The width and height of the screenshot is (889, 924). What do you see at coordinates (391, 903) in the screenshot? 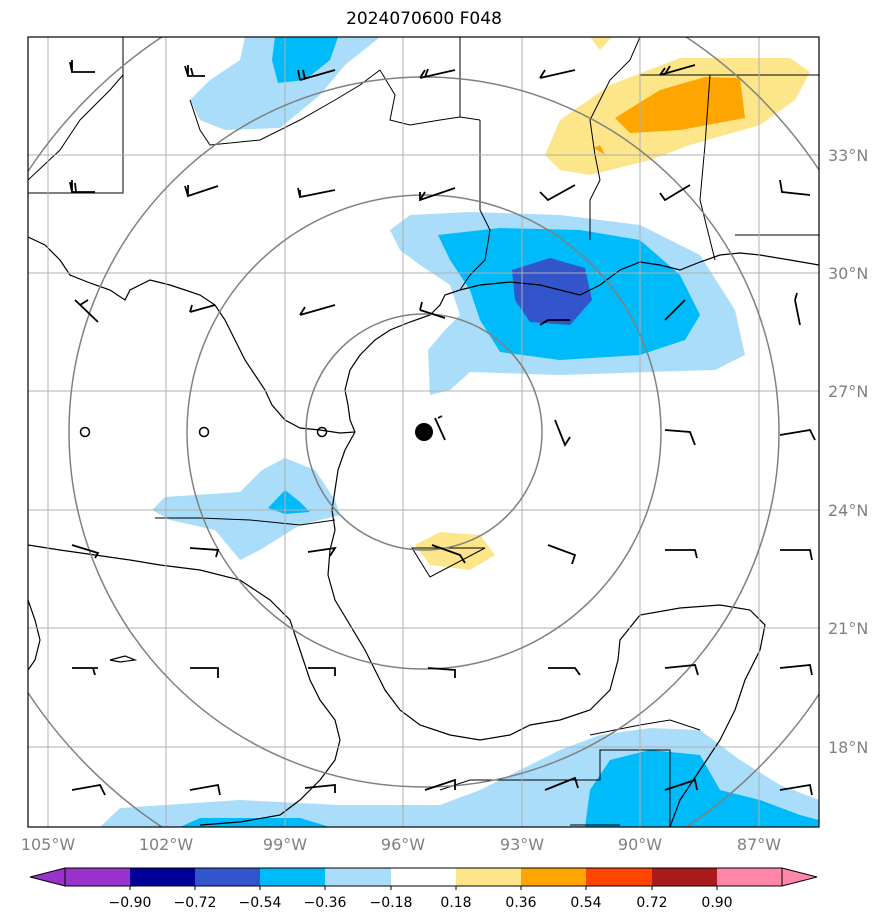
I see `colorbar-tick-label: −0.18` at bounding box center [391, 903].